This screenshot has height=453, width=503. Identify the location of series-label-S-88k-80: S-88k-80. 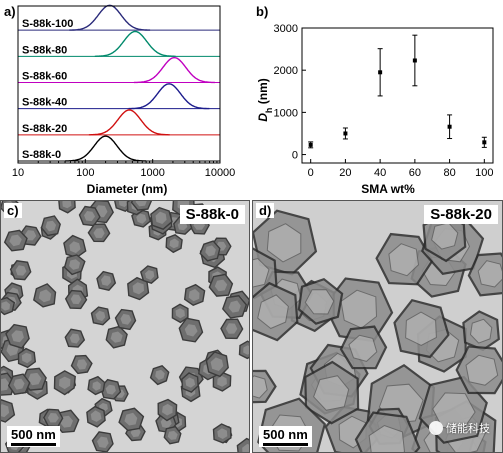
(44, 50).